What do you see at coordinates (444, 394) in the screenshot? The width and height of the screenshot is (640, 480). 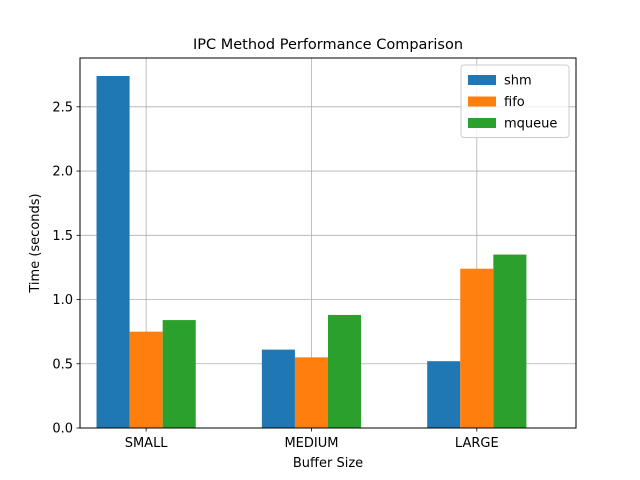 I see `bar-shm-large` at bounding box center [444, 394].